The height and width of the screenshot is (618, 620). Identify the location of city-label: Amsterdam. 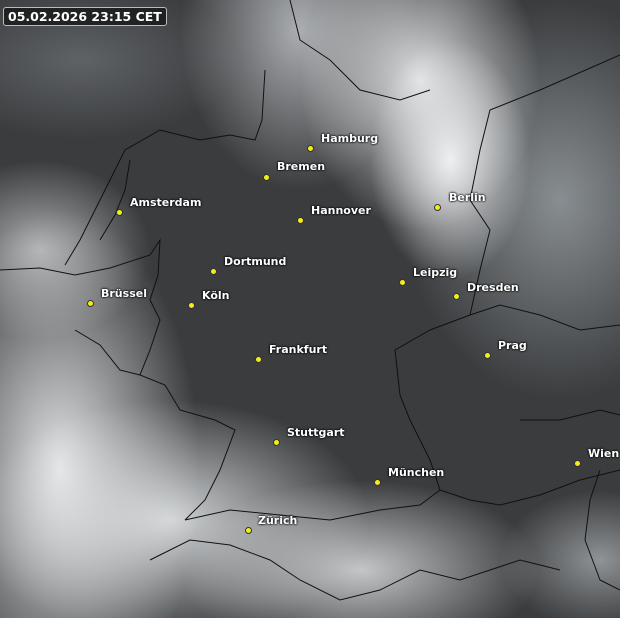
(166, 202).